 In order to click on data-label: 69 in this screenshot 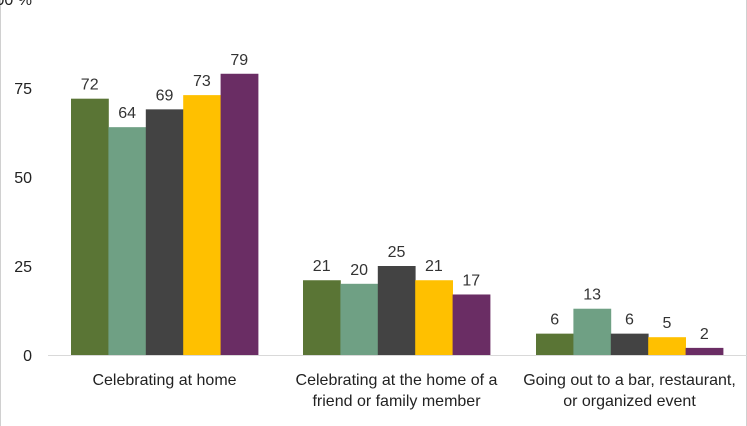, I will do `click(165, 95)`.